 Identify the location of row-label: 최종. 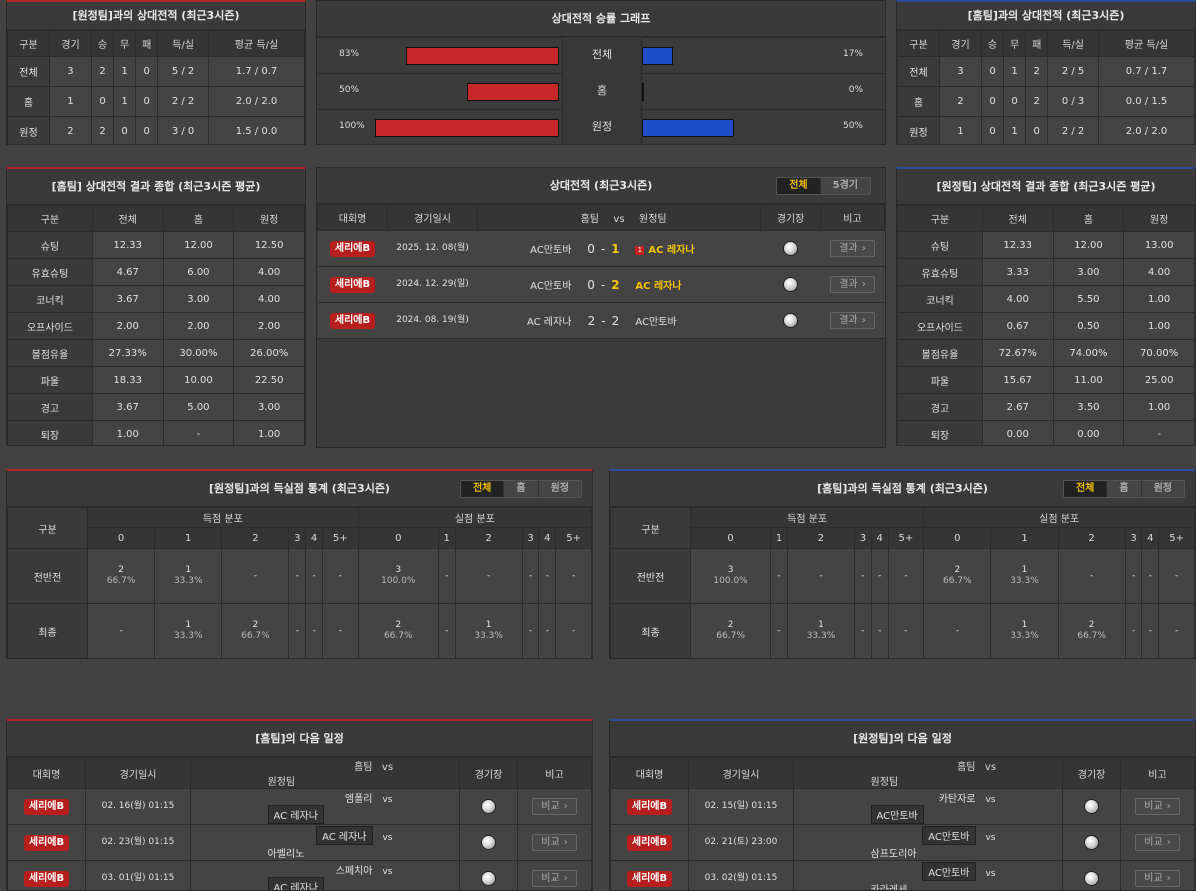
(47, 630).